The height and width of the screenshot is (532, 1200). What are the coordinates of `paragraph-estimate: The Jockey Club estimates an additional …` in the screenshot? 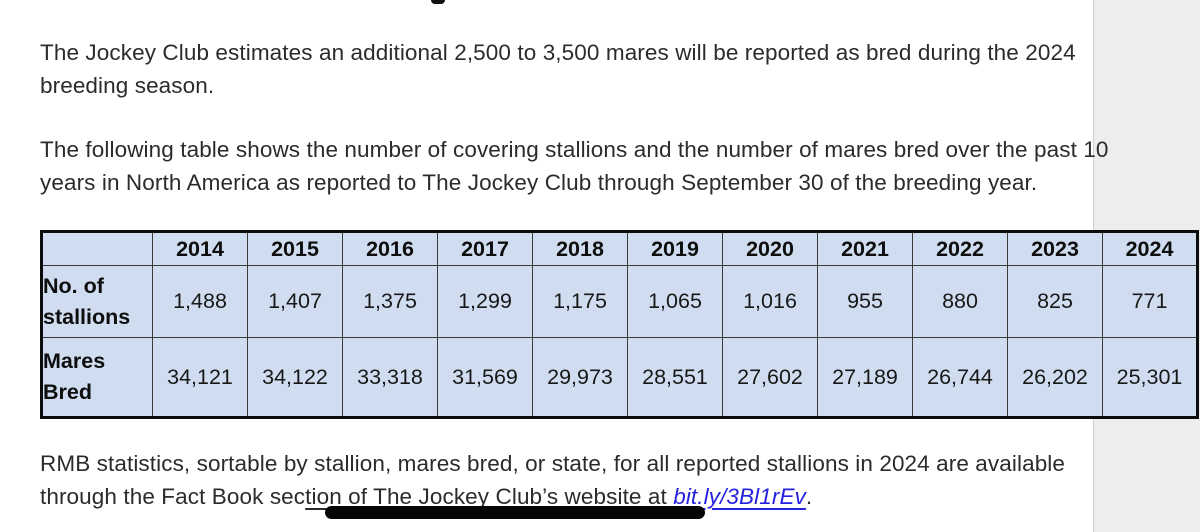 It's located at (558, 69).